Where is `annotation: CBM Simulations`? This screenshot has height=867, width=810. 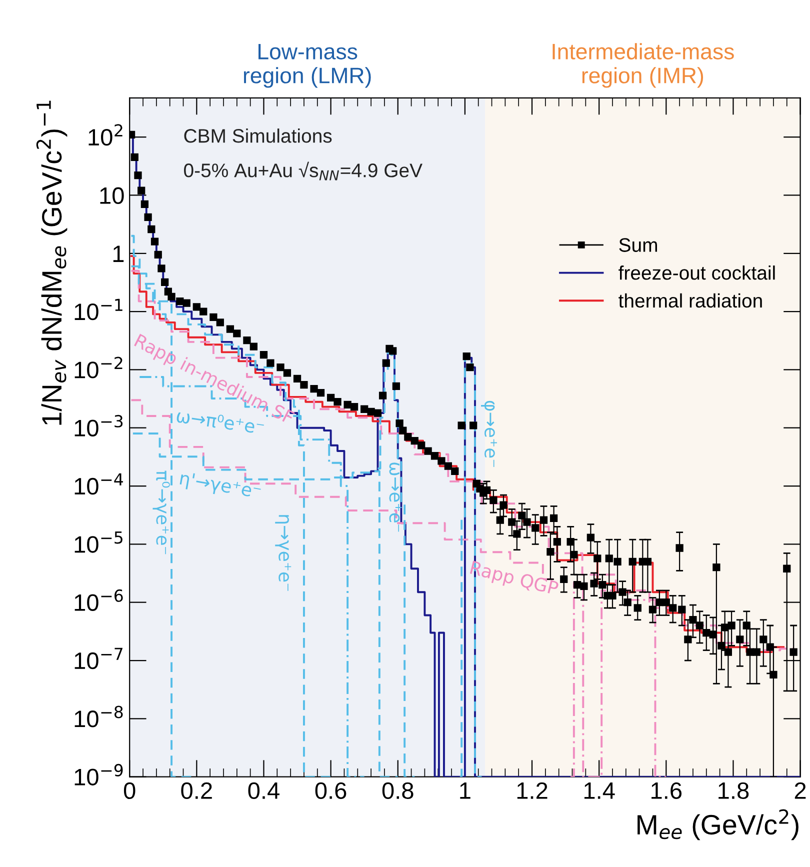
annotation: CBM Simulations is located at coordinates (258, 135).